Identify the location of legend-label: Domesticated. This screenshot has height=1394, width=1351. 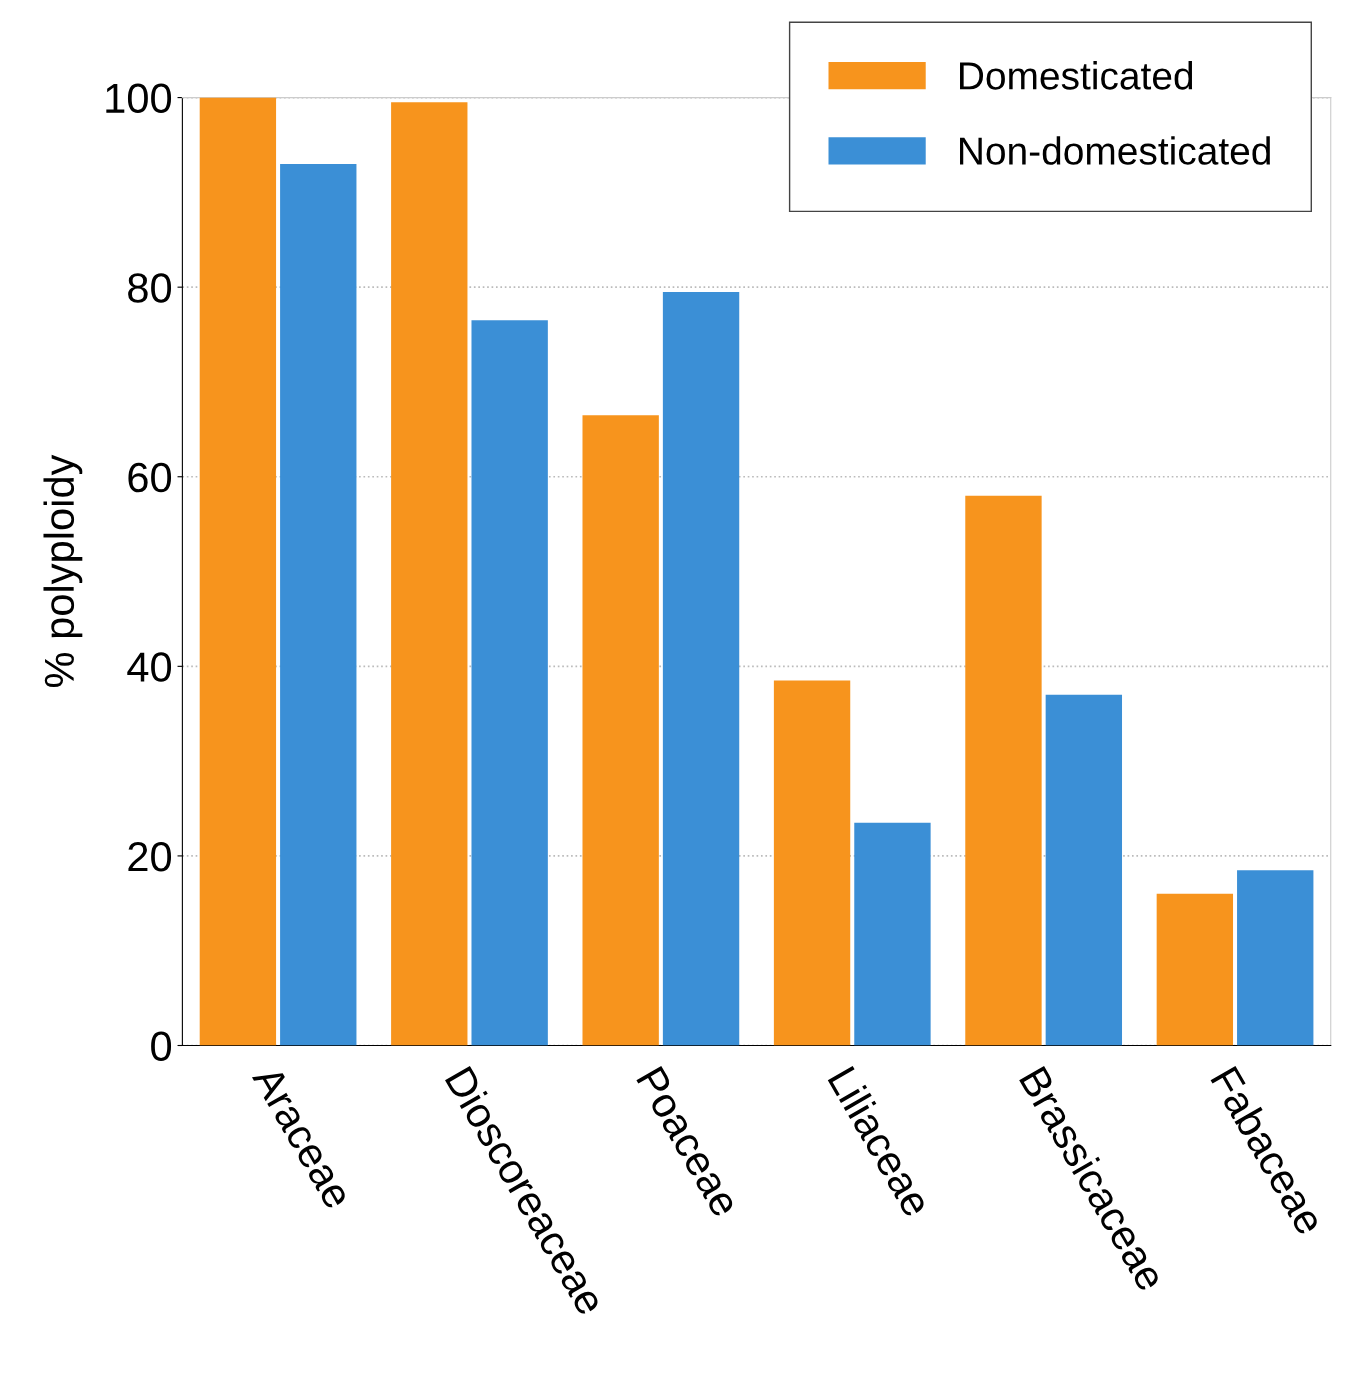
(1076, 75).